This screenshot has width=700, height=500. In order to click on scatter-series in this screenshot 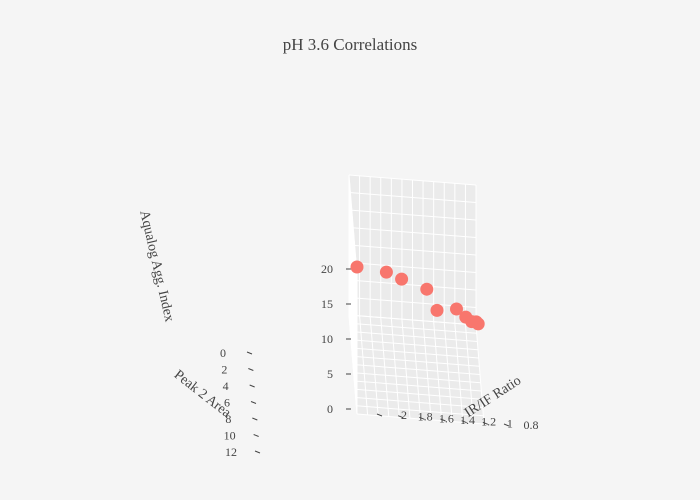, I will do `click(417, 295)`.